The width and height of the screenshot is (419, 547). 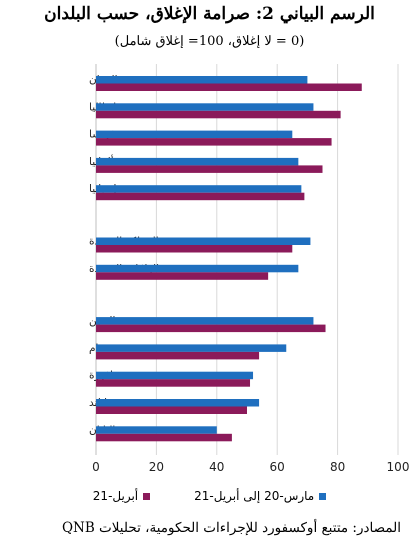 What do you see at coordinates (277, 467) in the screenshot?
I see `x-tick-label: 60` at bounding box center [277, 467].